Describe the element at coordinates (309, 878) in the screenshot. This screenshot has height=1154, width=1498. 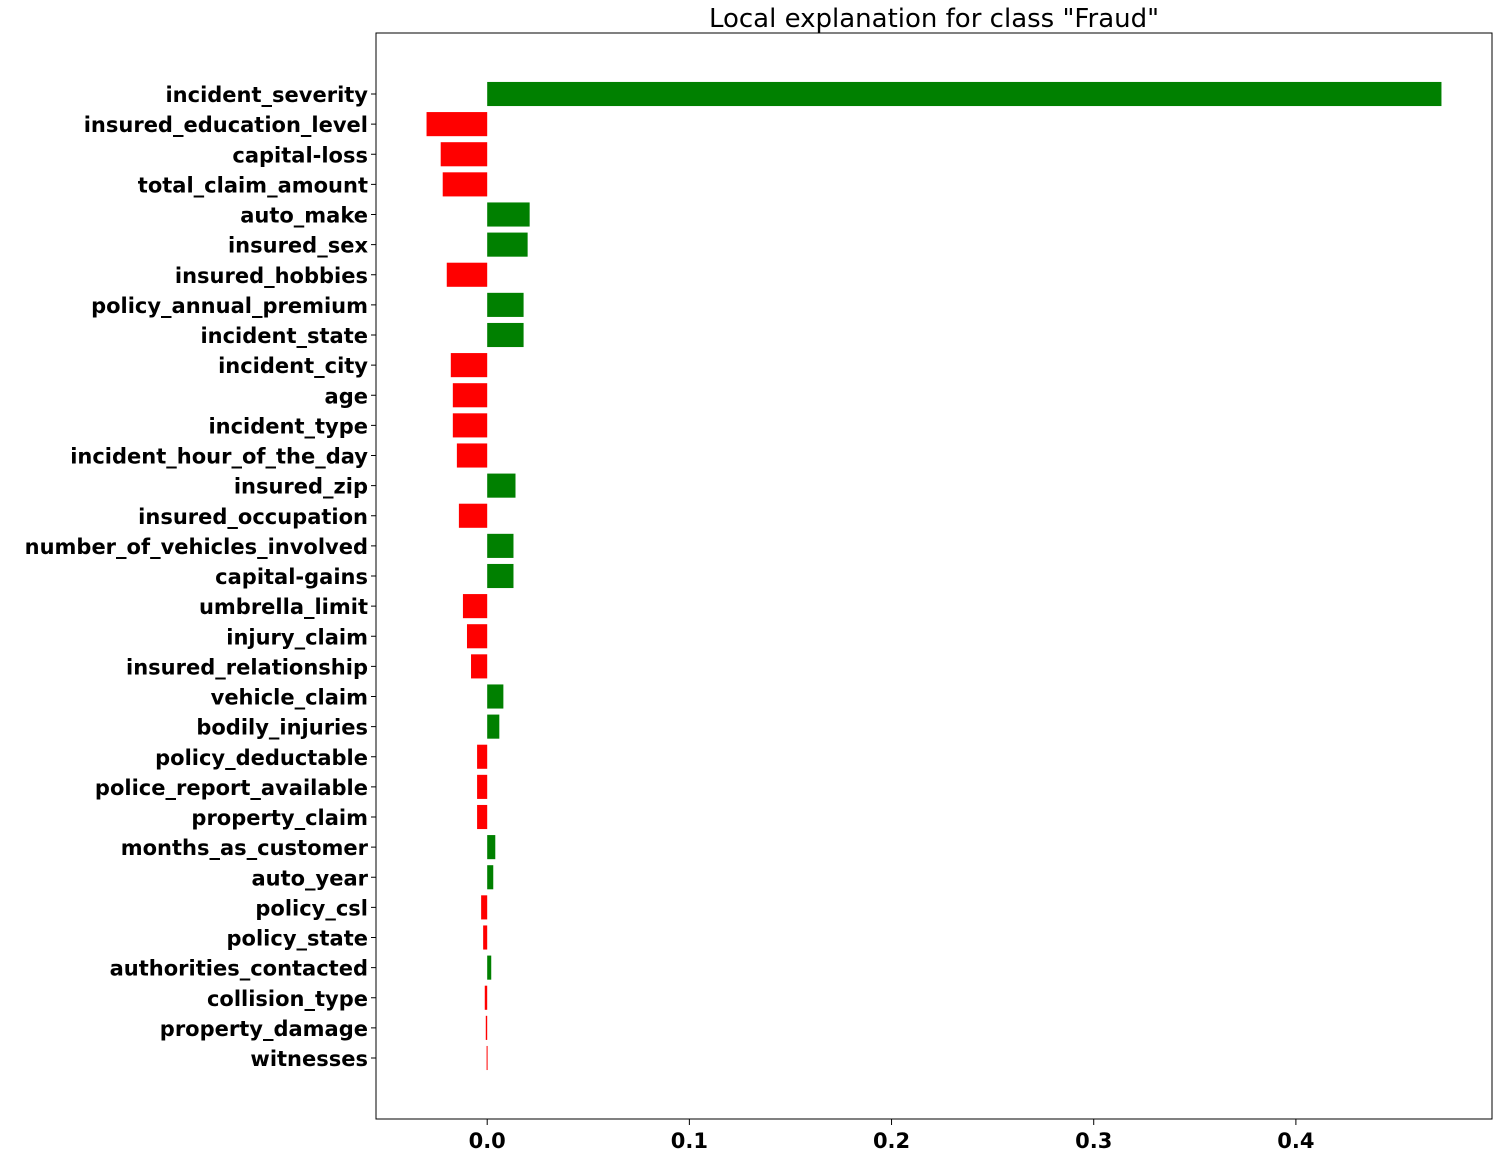
I see `y-tick-label: auto_year` at that location.